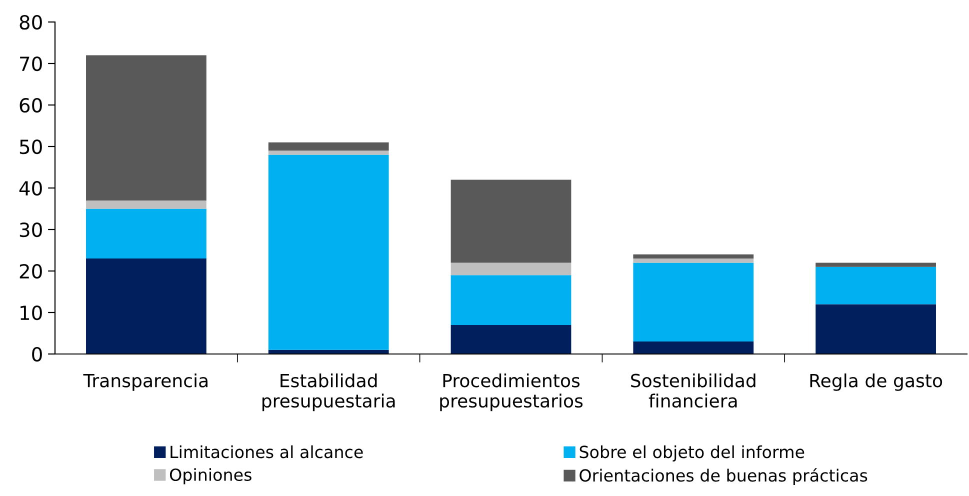 This screenshot has height=496, width=969. What do you see at coordinates (211, 476) in the screenshot?
I see `legend-label: Opiniones` at bounding box center [211, 476].